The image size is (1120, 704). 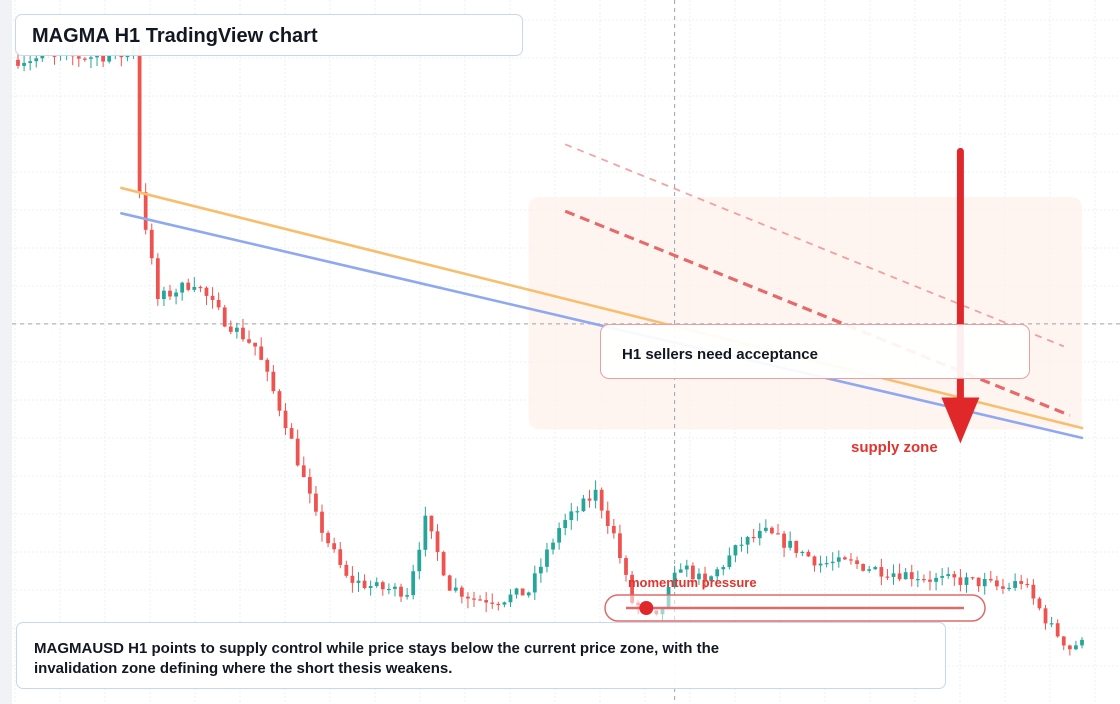 What do you see at coordinates (6, 352) in the screenshot?
I see `price-scale-strip` at bounding box center [6, 352].